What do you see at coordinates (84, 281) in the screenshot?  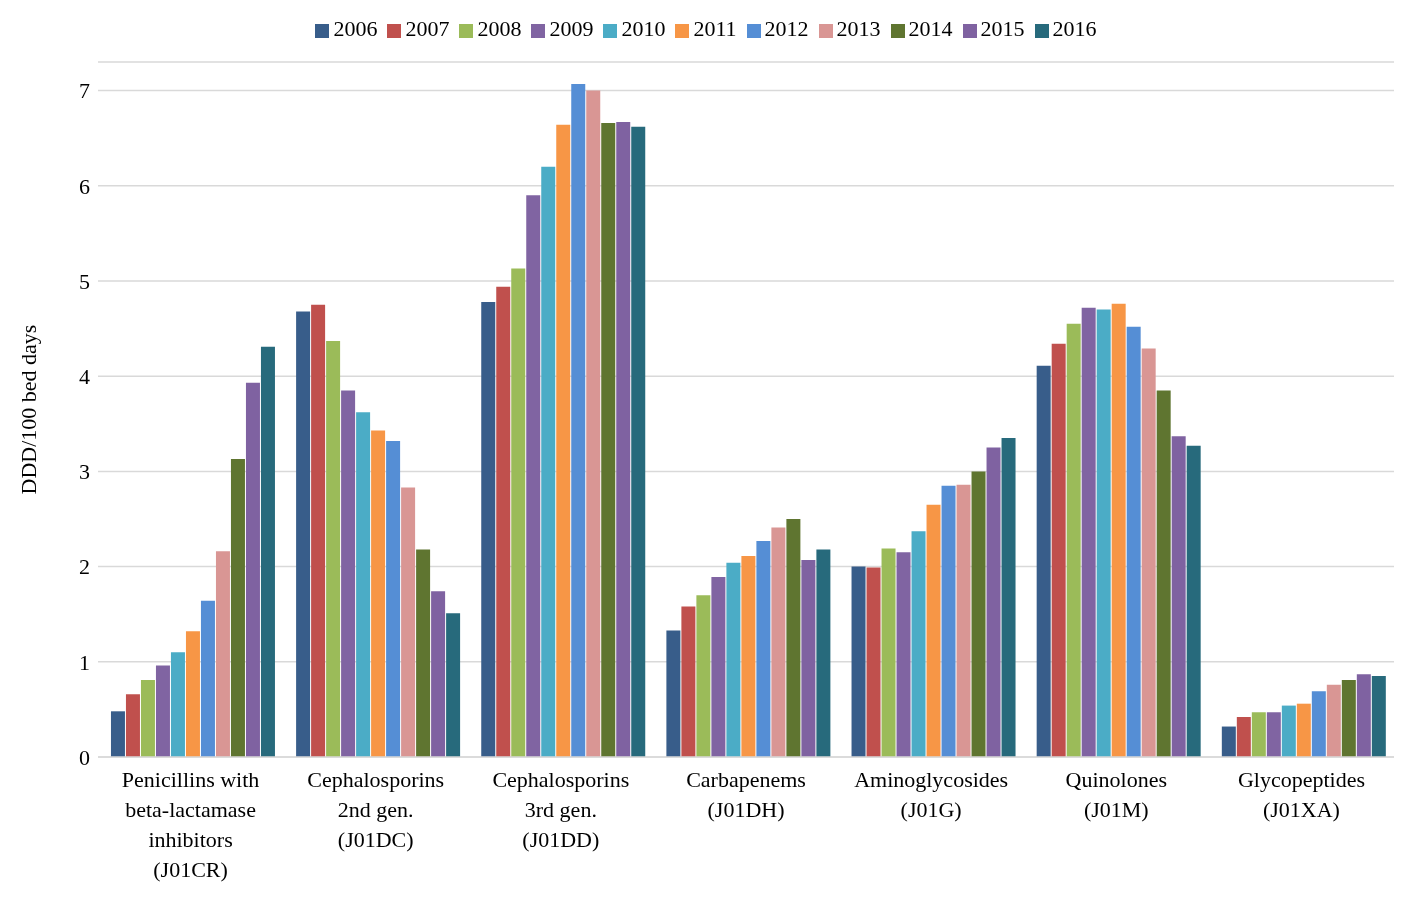 I see `y-tick-label: 5` at bounding box center [84, 281].